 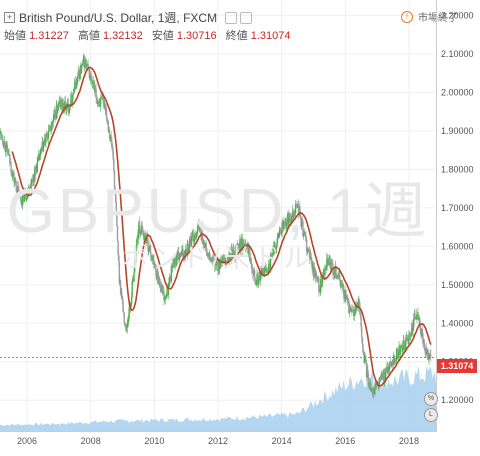 What do you see at coordinates (457, 246) in the screenshot?
I see `y-tick-label: 1.60000` at bounding box center [457, 246].